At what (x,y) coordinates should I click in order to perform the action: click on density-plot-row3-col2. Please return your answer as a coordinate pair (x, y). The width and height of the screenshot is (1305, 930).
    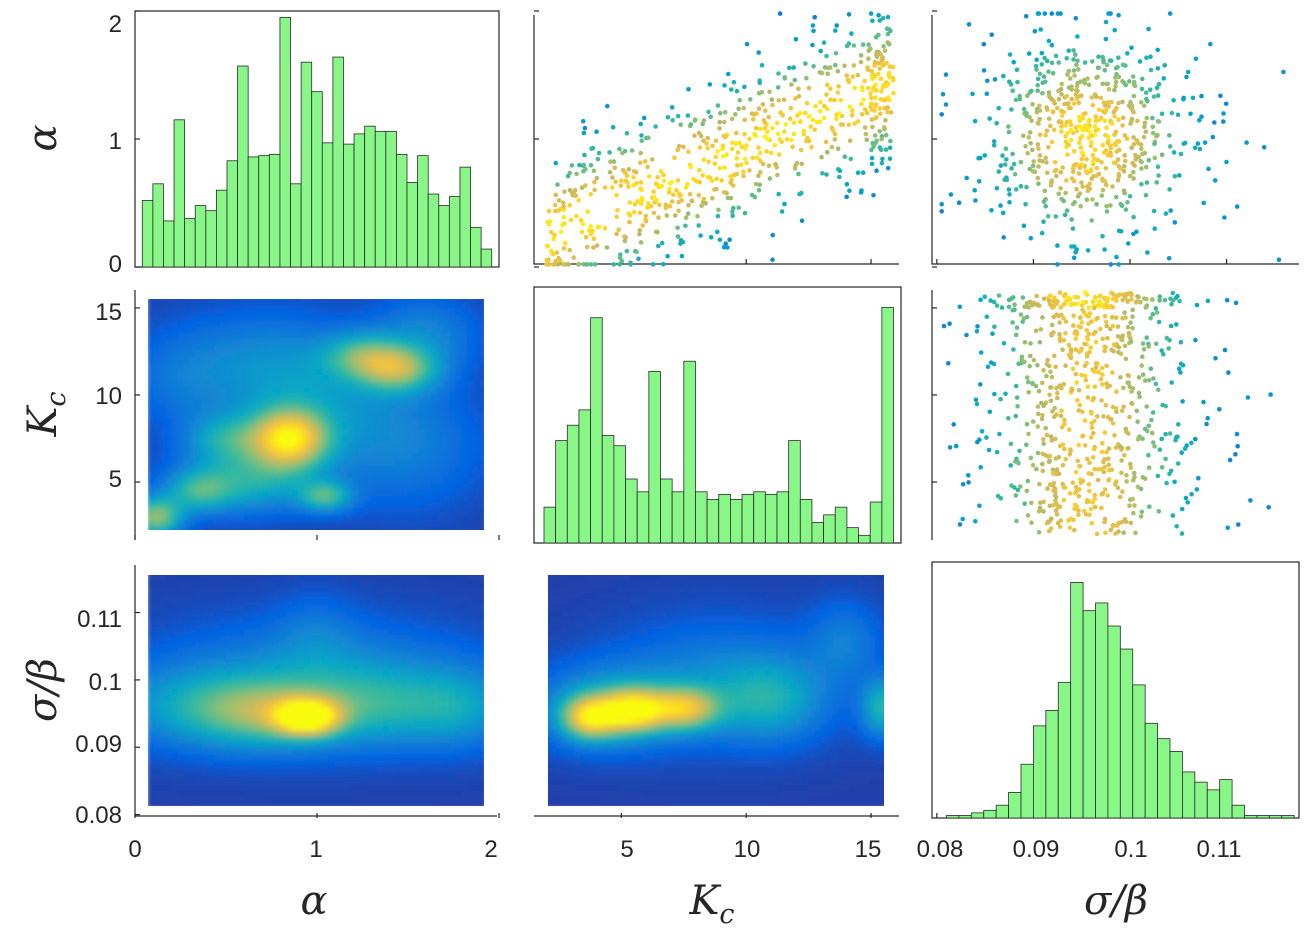
    Looking at the image, I should click on (716, 690).